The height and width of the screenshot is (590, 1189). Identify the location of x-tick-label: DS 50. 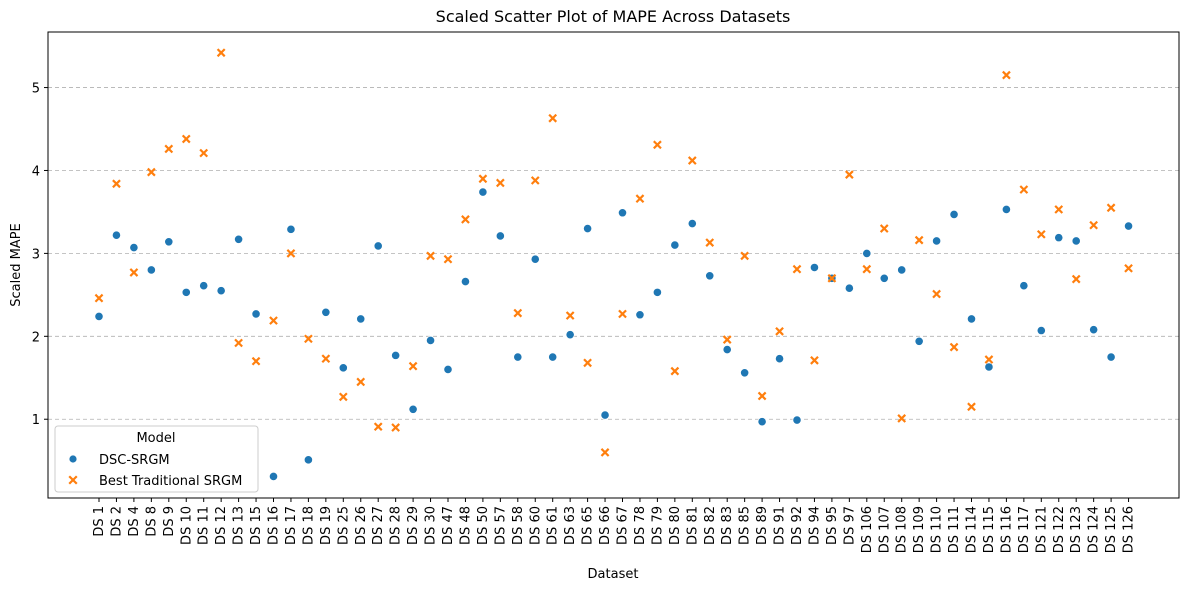
(483, 525).